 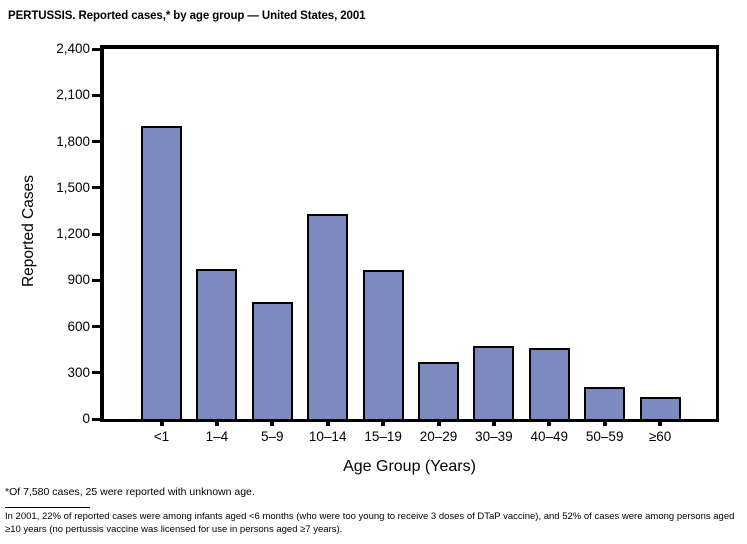 What do you see at coordinates (217, 344) in the screenshot?
I see `bar-1–4` at bounding box center [217, 344].